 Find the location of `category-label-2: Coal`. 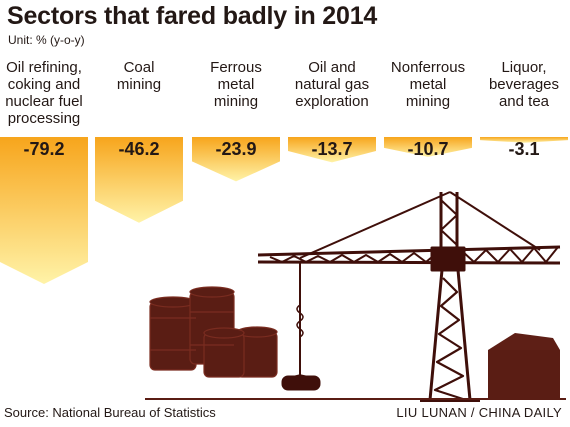

category-label-2: Coal is located at coordinates (139, 67).